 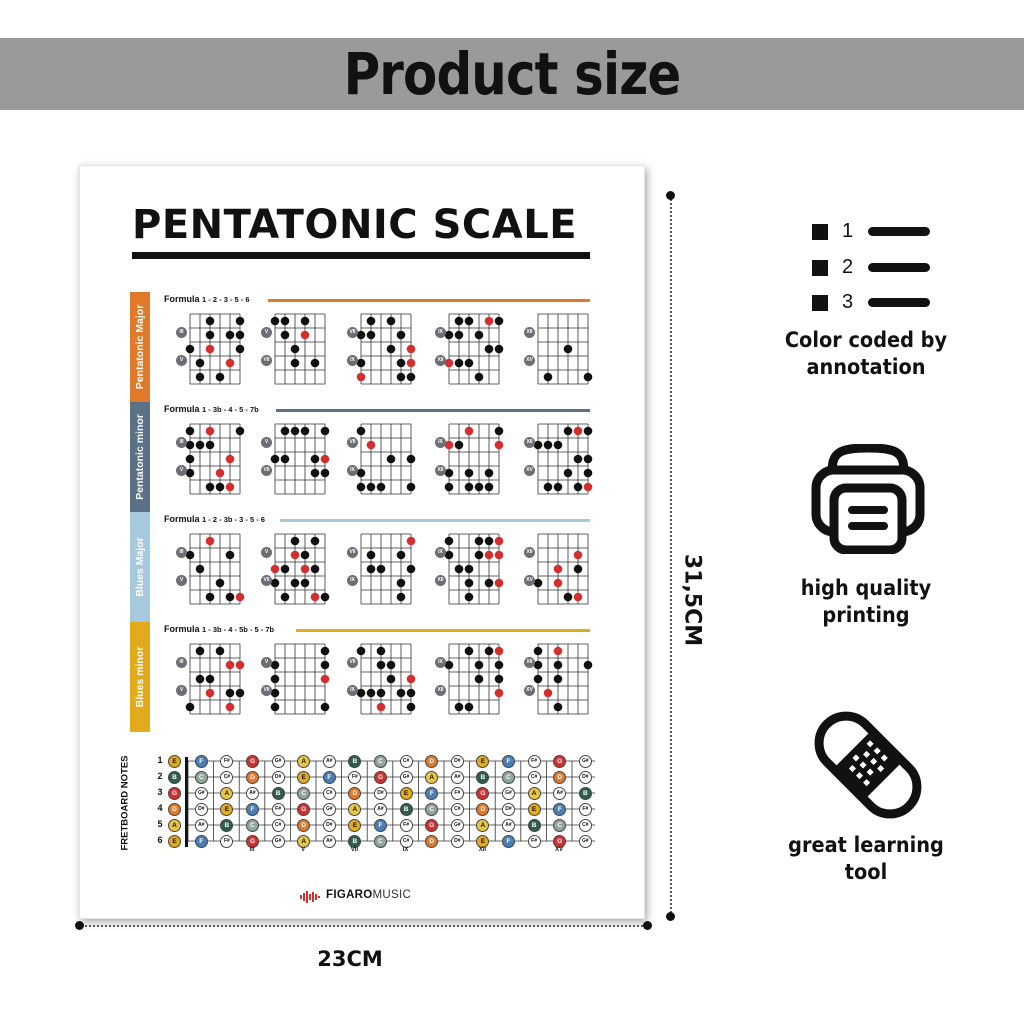 What do you see at coordinates (820, 303) in the screenshot?
I see `square-icon` at bounding box center [820, 303].